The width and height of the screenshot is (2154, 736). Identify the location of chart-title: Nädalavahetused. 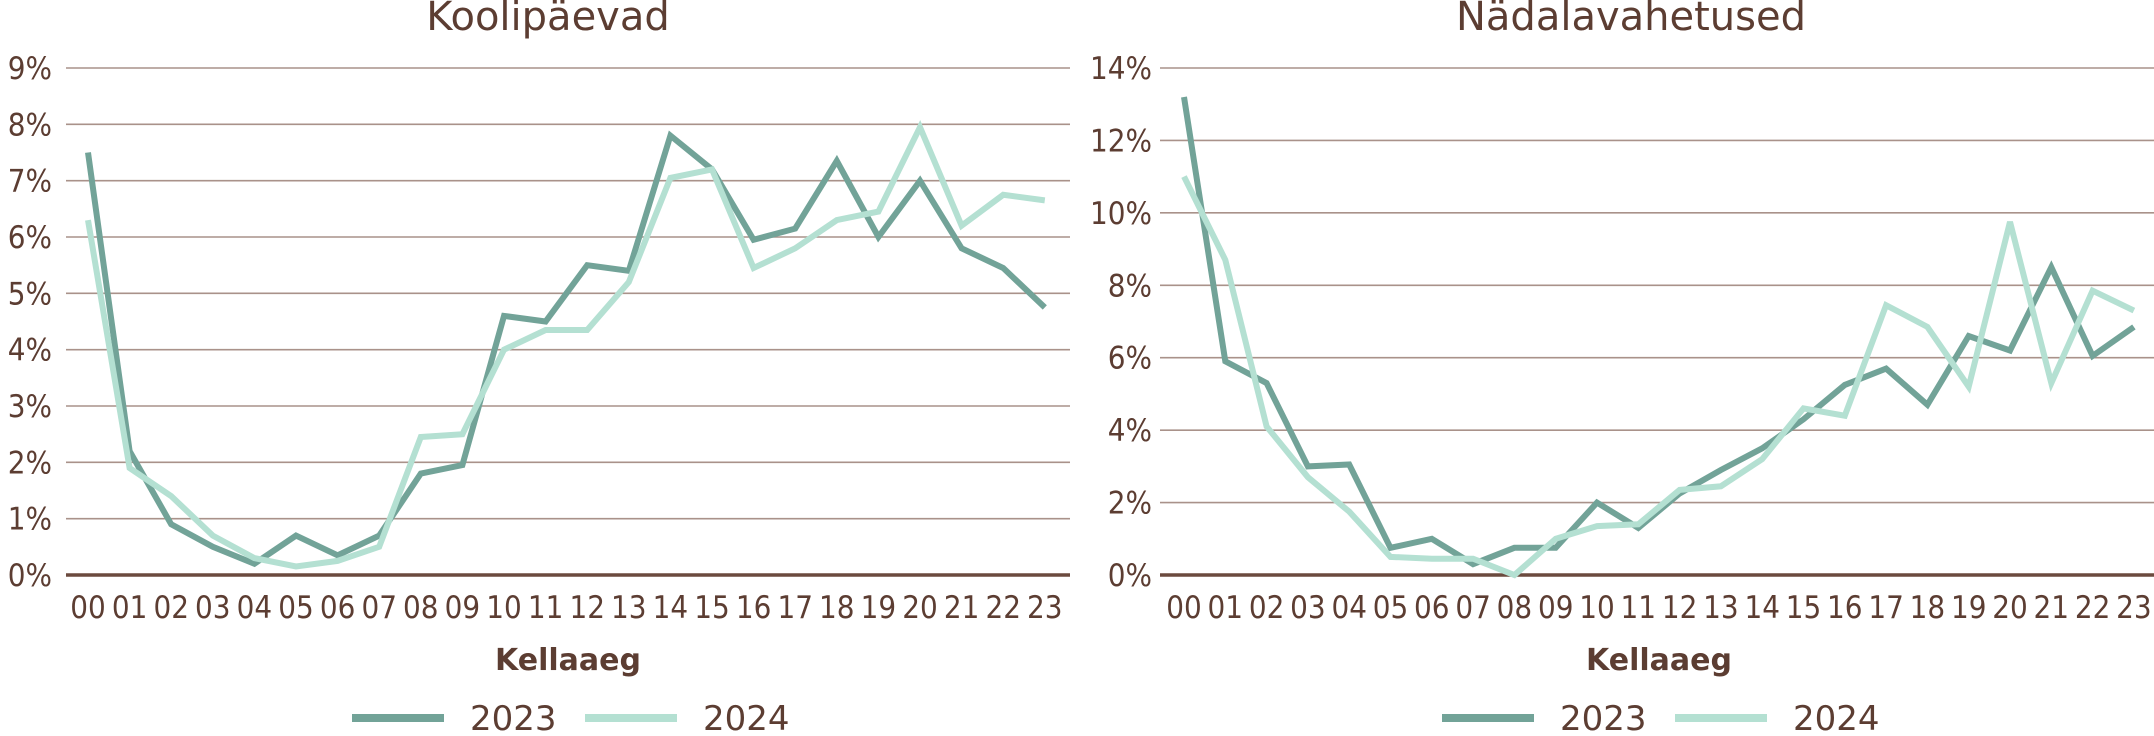
(1631, 20).